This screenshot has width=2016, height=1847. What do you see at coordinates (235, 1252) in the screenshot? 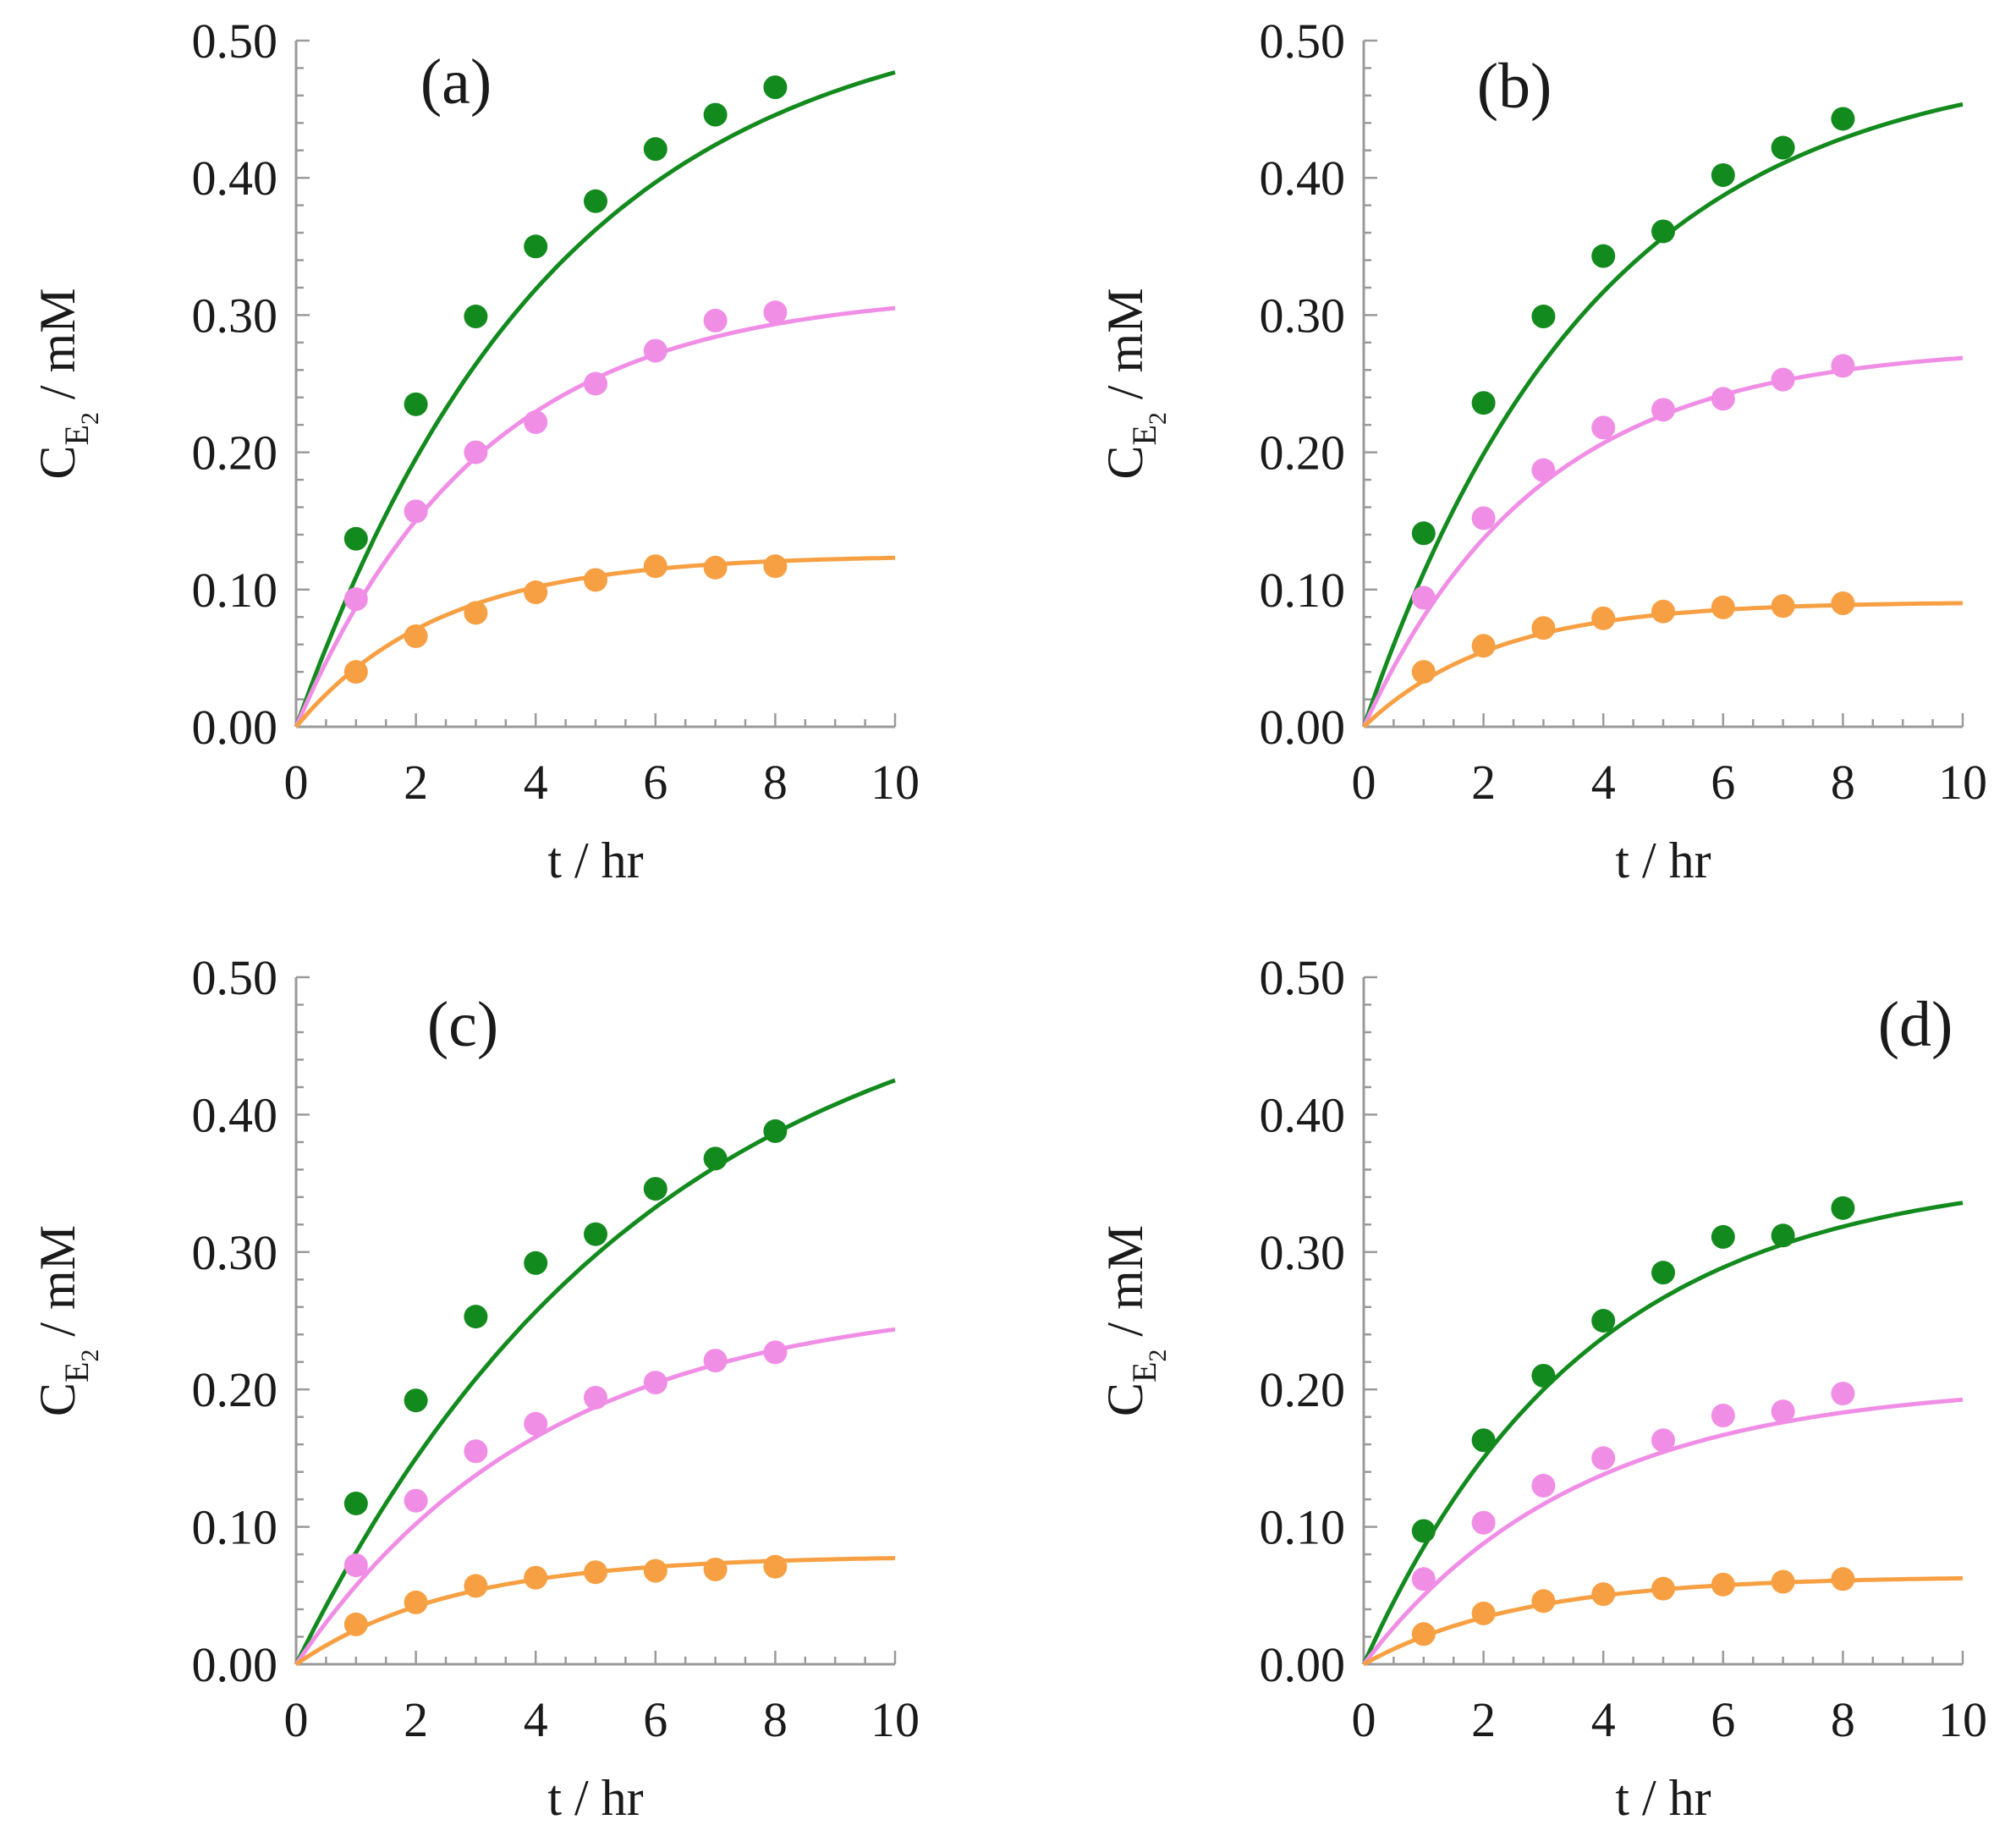
I see `y-tick-label: 0.30` at bounding box center [235, 1252].